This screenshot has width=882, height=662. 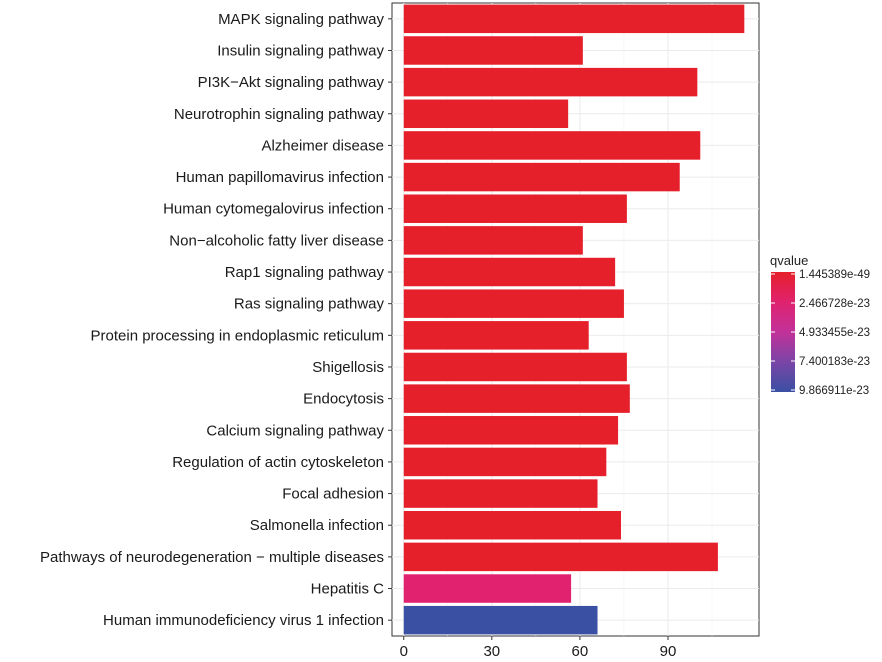 What do you see at coordinates (343, 399) in the screenshot?
I see `y-tick-label: Endocytosis` at bounding box center [343, 399].